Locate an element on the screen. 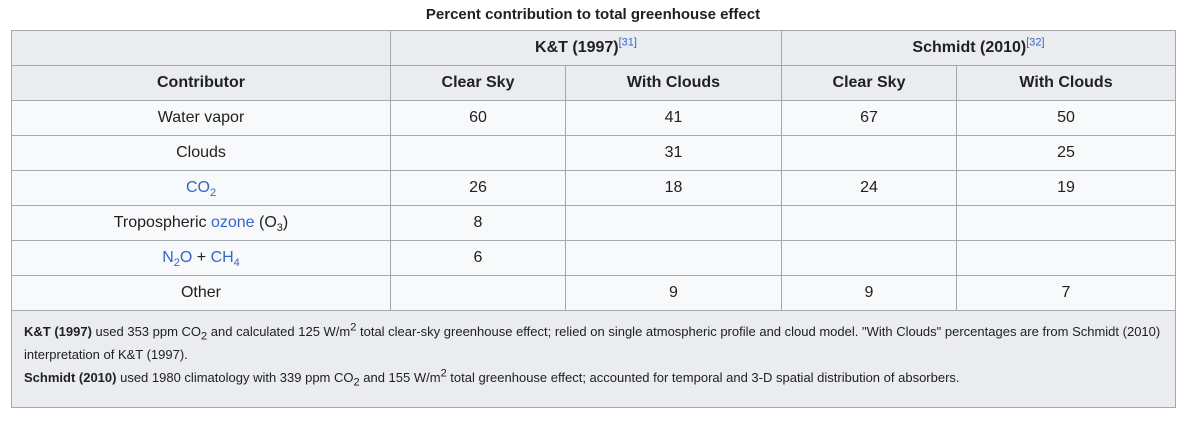 This screenshot has height=426, width=1200. schmidt-clear-cell: 24 is located at coordinates (869, 188).